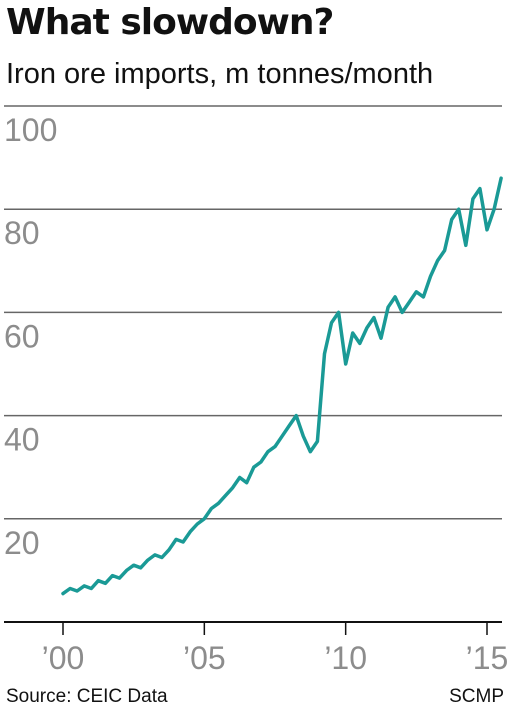 This screenshot has height=713, width=508. What do you see at coordinates (220, 74) in the screenshot?
I see `chart-subtitle: Iron ore imports, m tonnes/month` at bounding box center [220, 74].